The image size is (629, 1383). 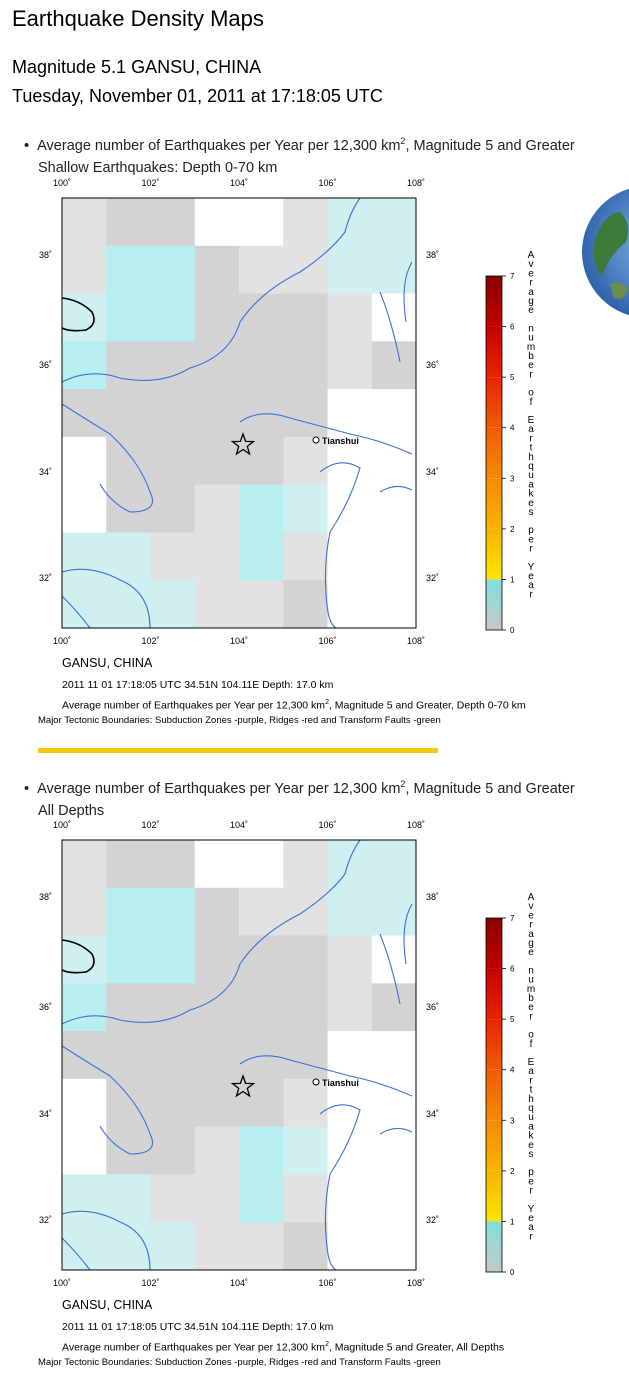 I want to click on colorbar-tick-label: 3, so click(x=512, y=1120).